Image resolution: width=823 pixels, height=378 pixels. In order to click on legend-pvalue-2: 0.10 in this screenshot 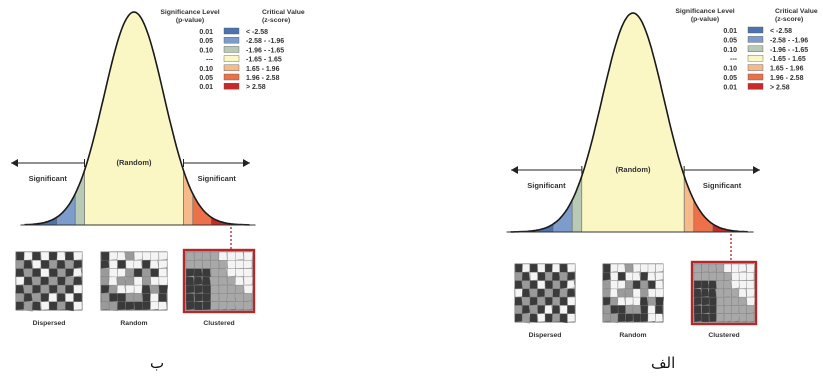, I will do `click(730, 50)`.